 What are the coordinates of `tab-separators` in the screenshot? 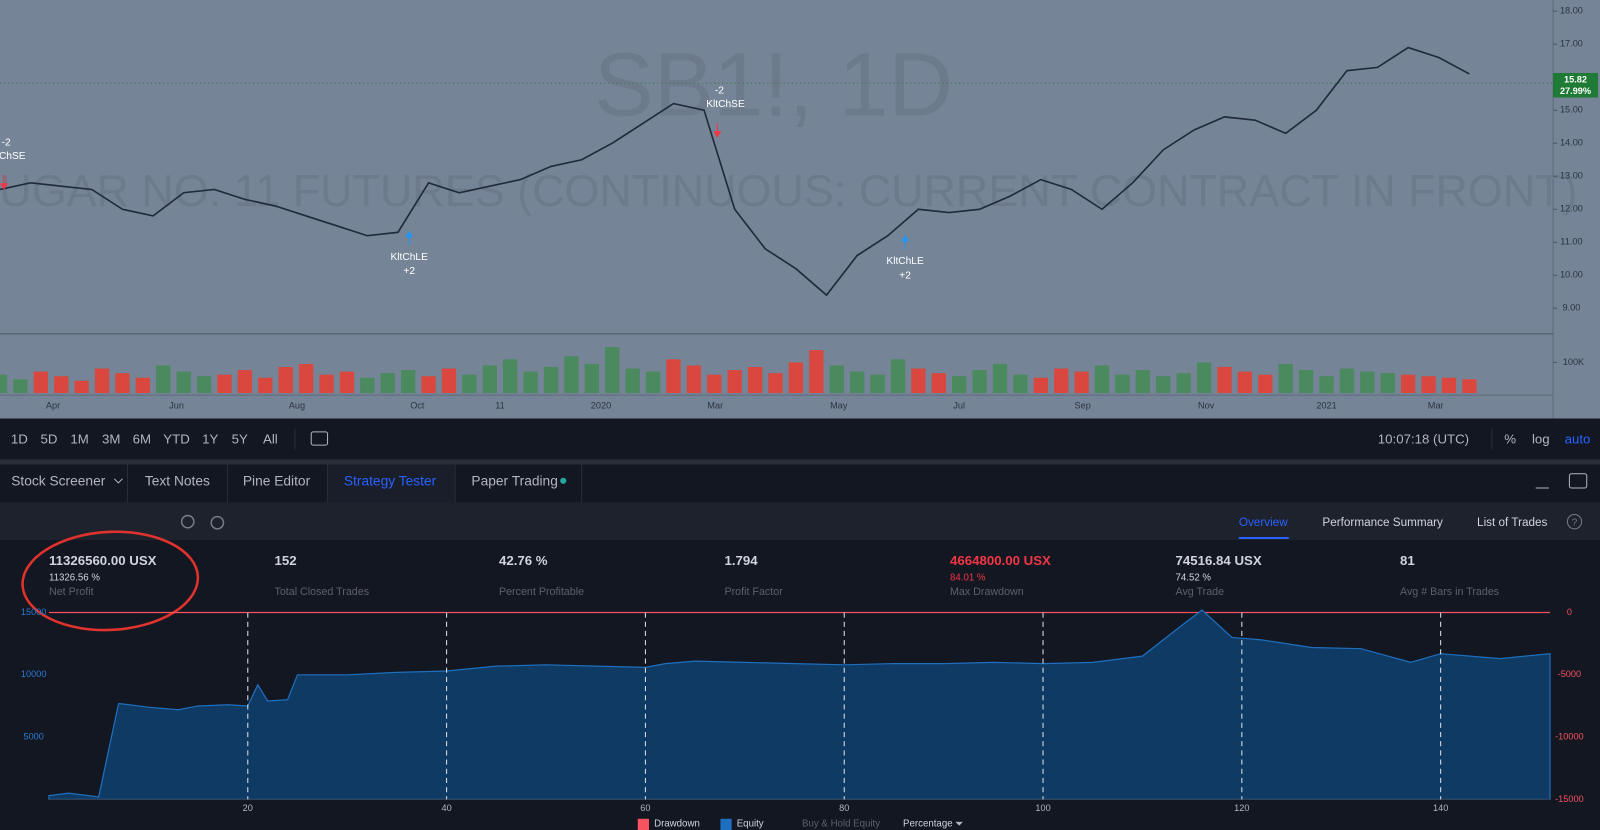 It's located at (810, 465).